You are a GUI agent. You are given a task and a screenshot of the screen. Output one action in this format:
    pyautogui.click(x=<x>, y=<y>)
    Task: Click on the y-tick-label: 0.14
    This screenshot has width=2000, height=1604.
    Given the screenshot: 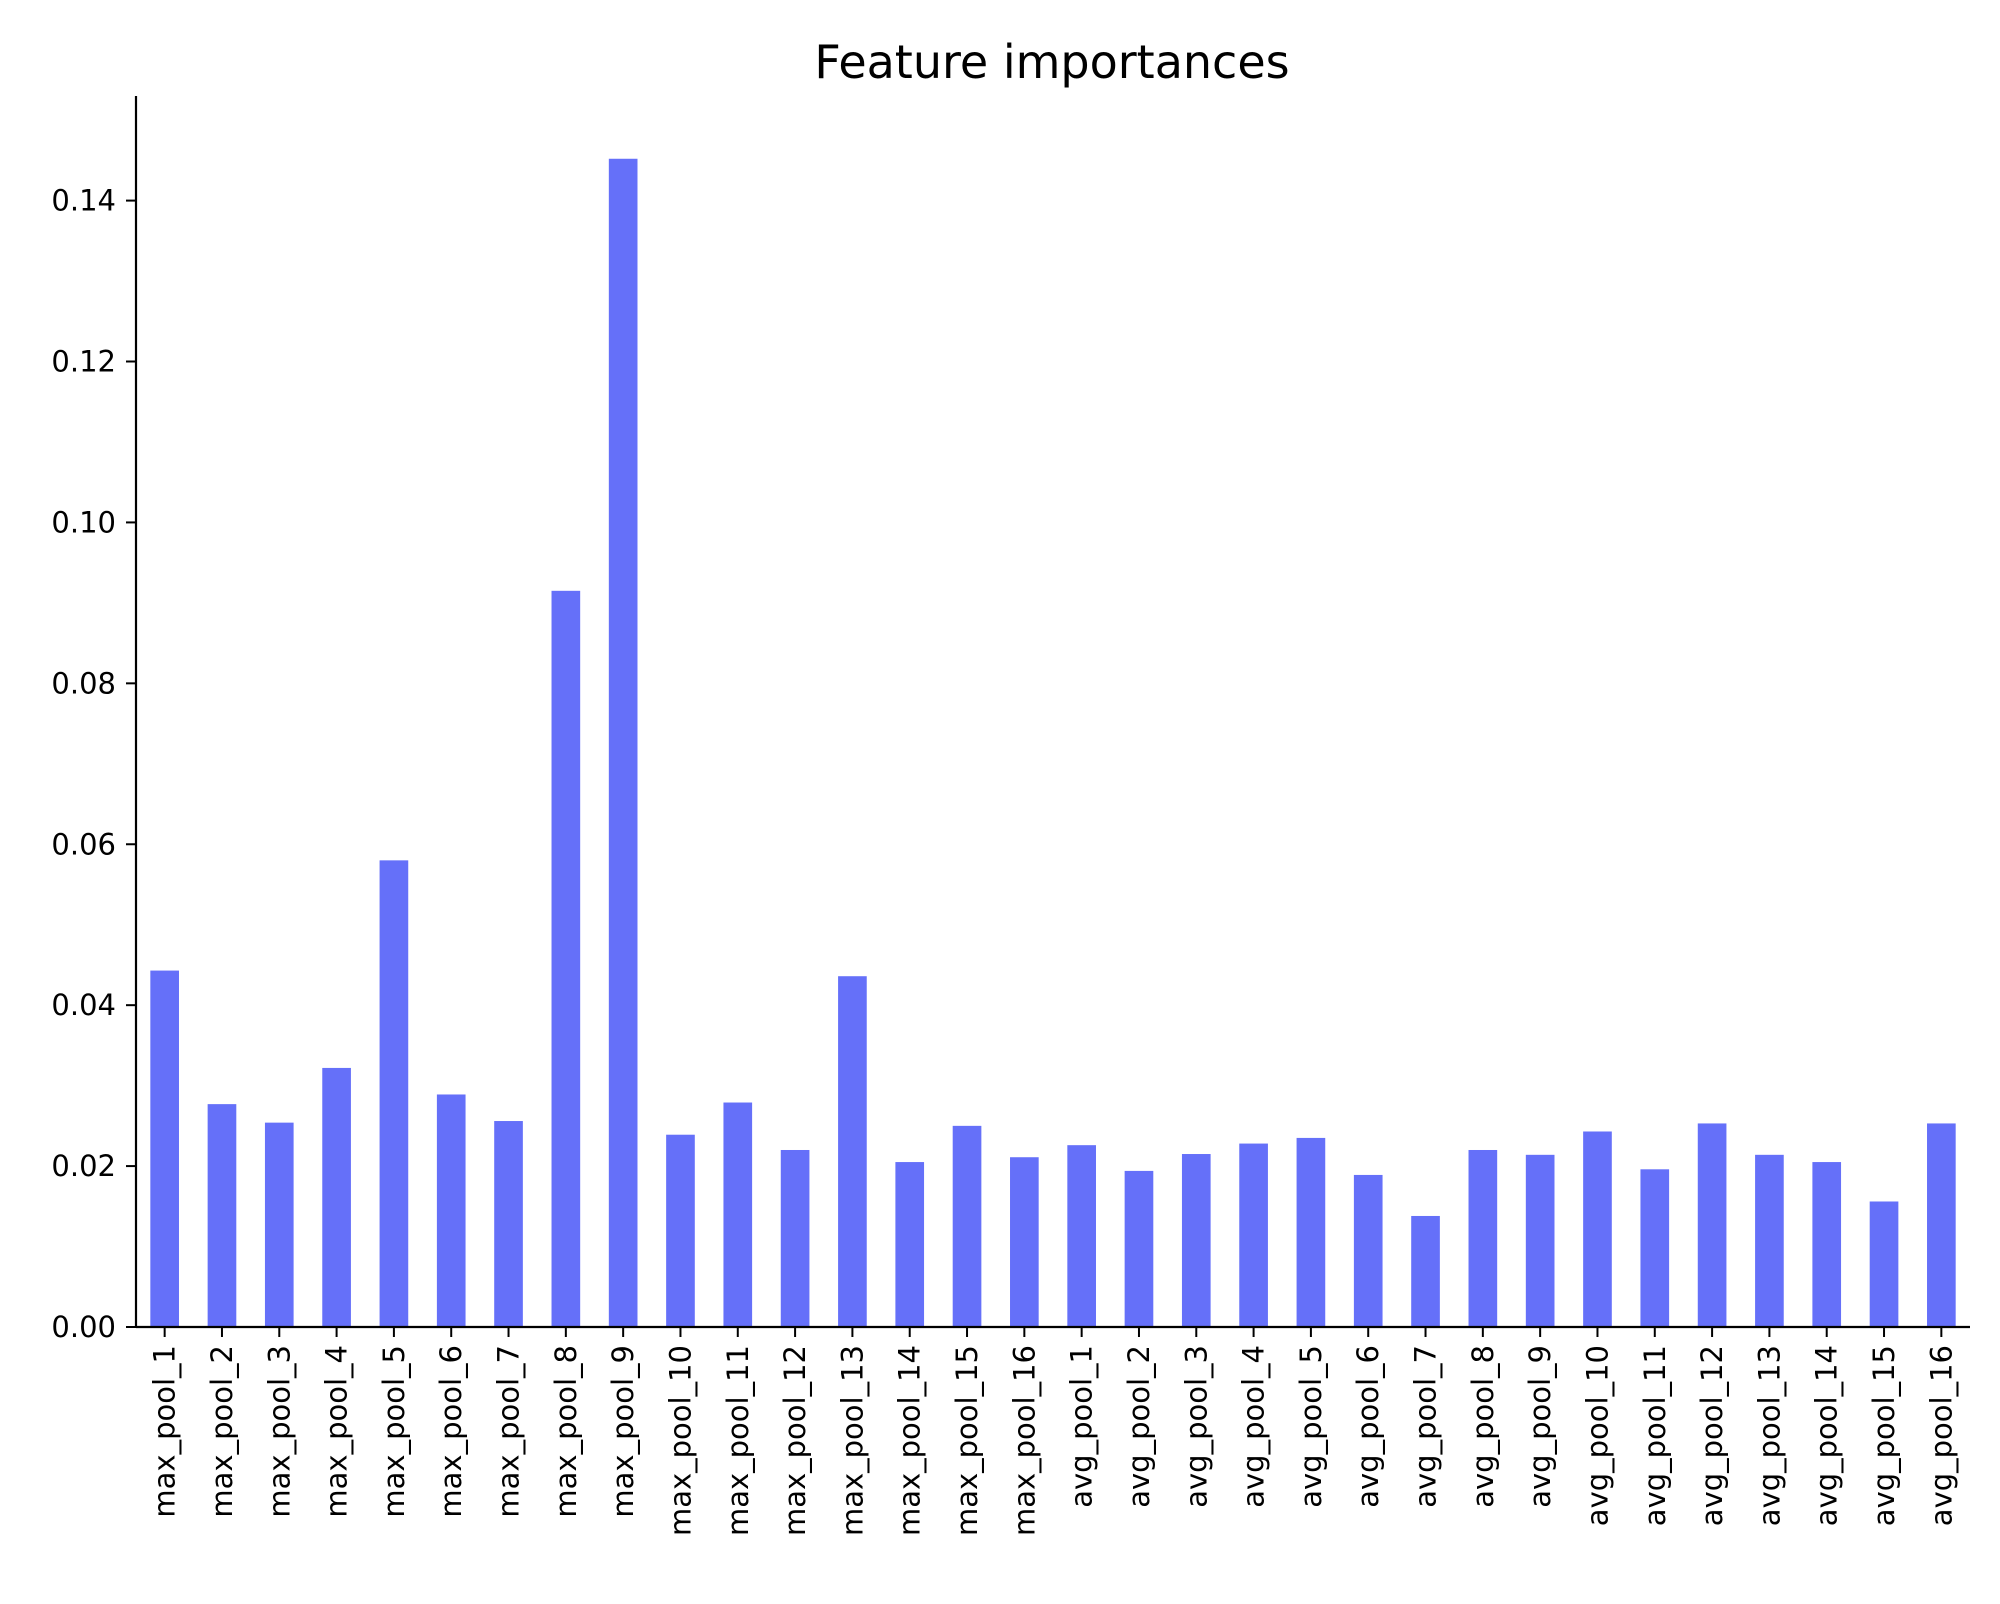 What is the action you would take?
    pyautogui.click(x=83, y=201)
    